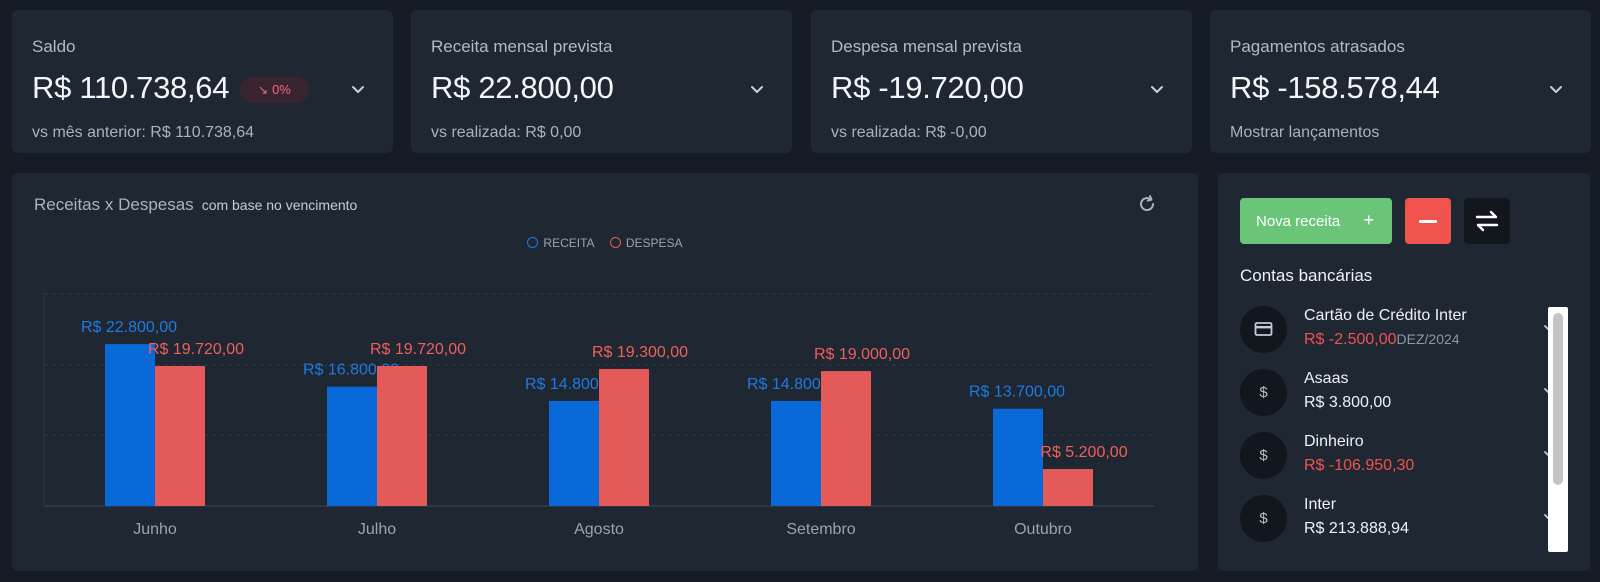 The image size is (1600, 582). I want to click on account-item: $ Asaas R$ 3.800,00, so click(1400, 395).